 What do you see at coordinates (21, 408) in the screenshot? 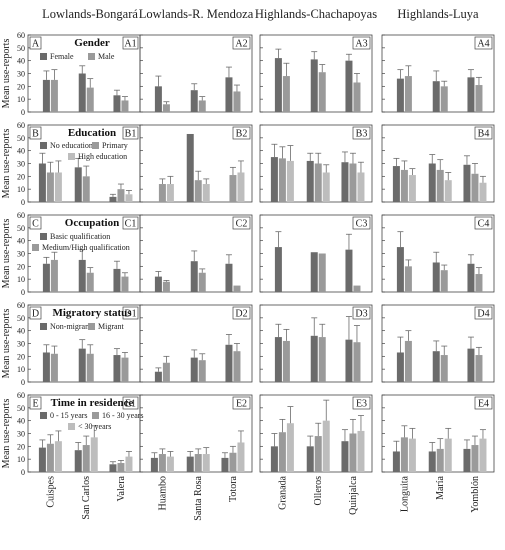
I see `y-tick-label: 50` at bounding box center [21, 408].